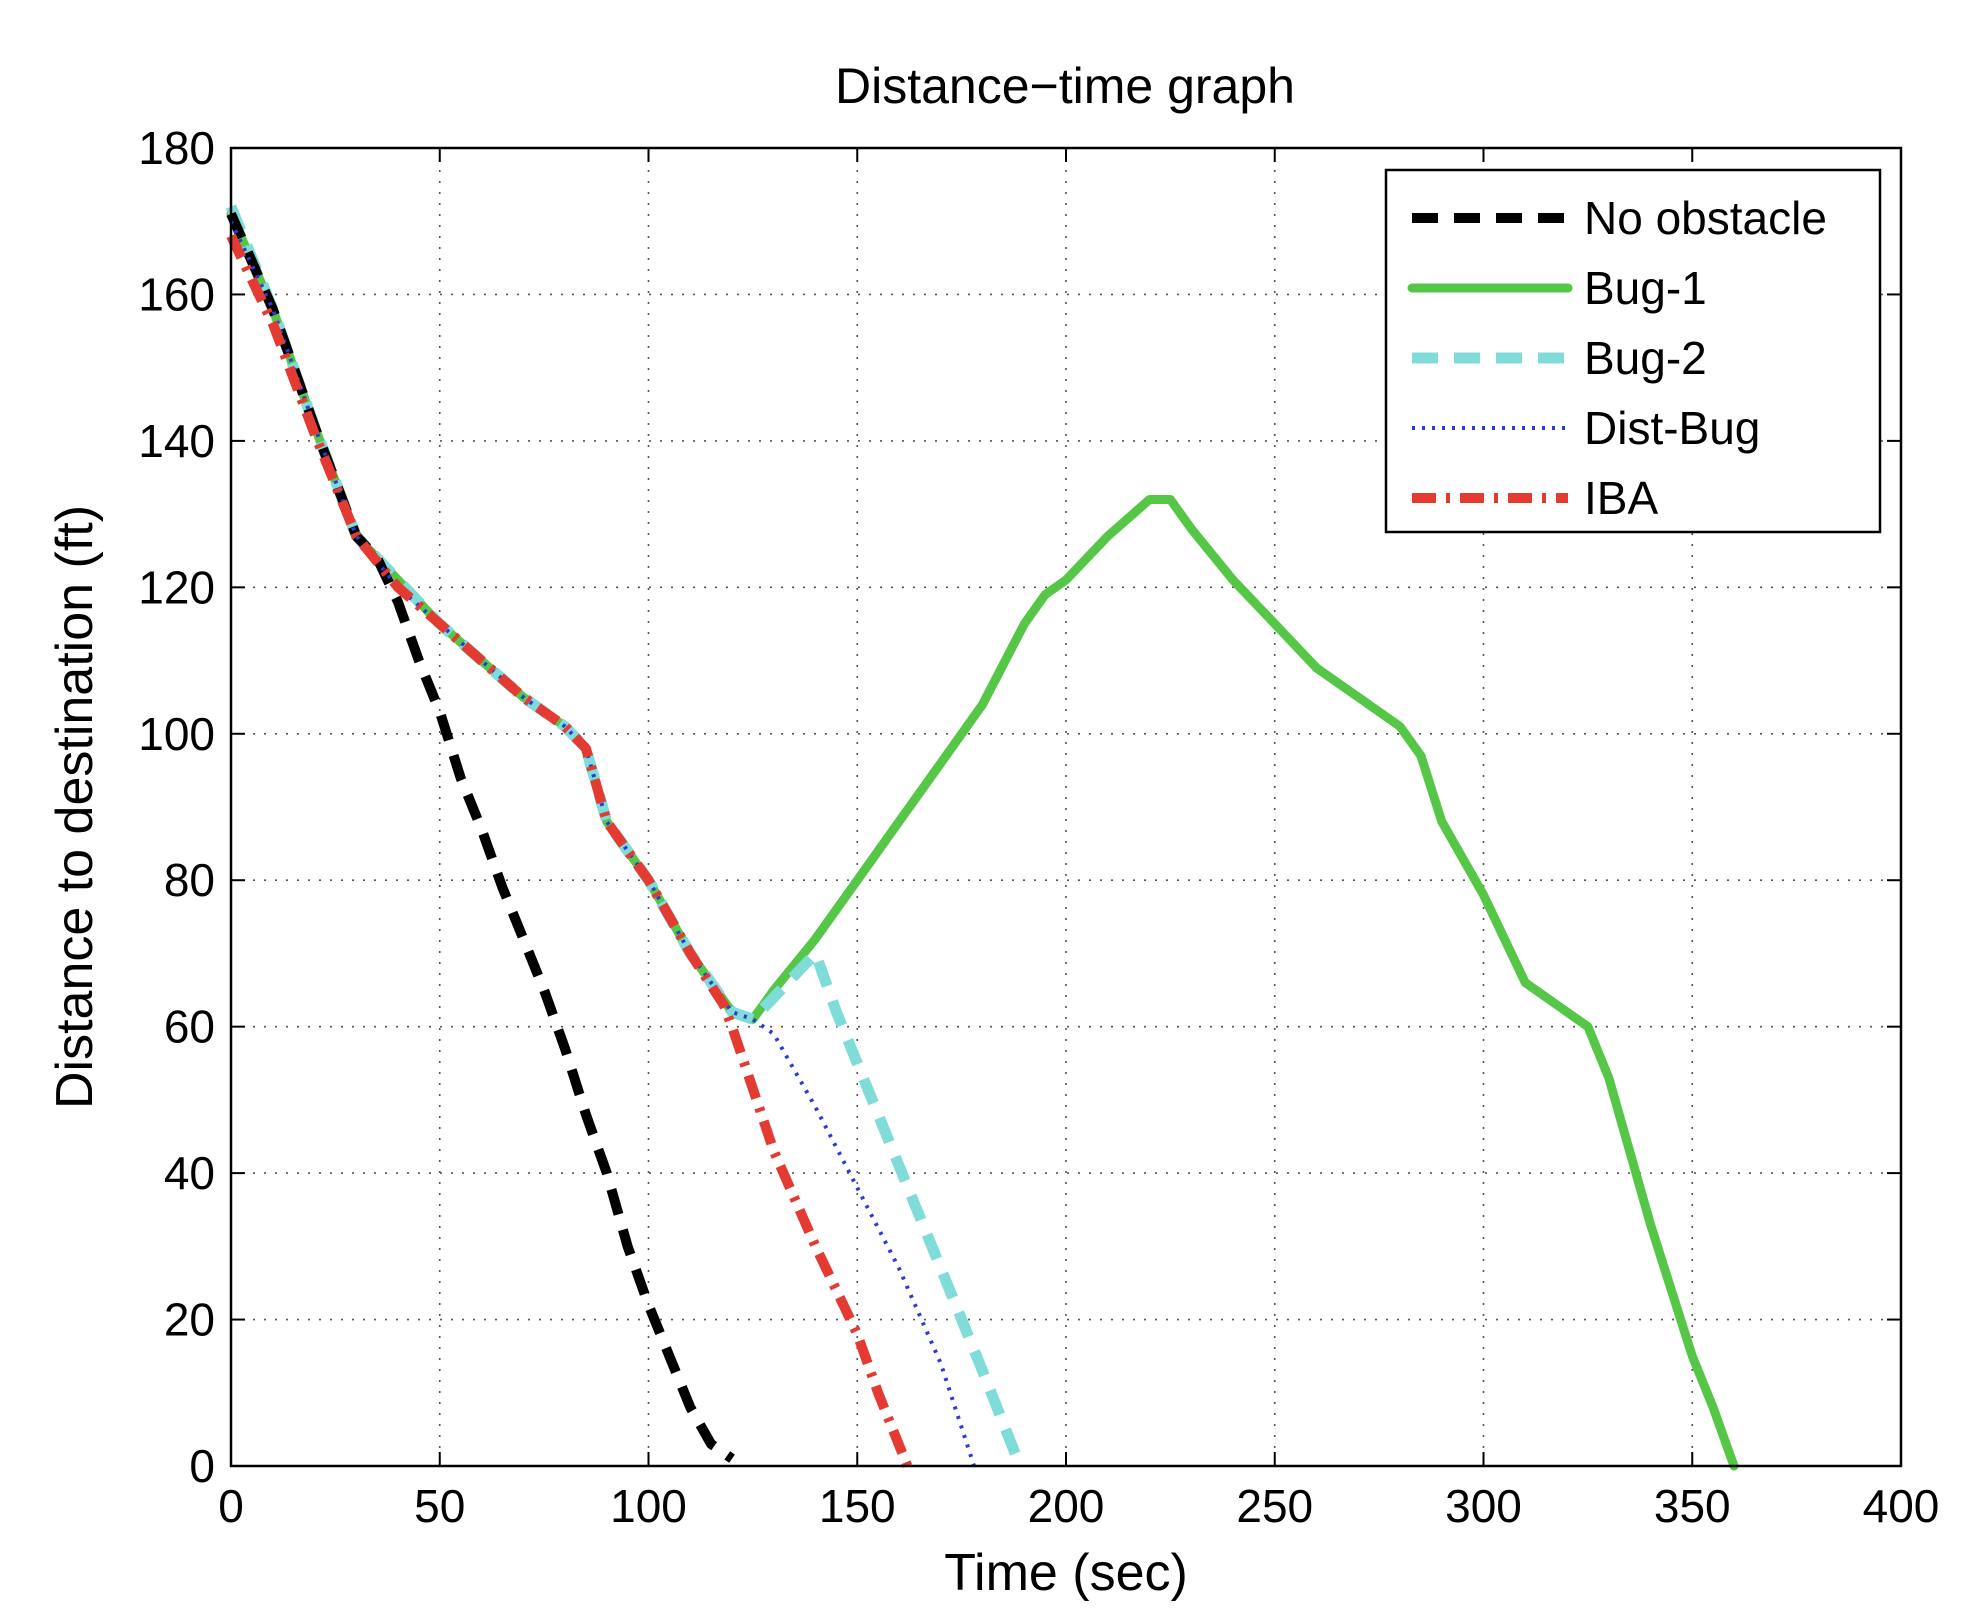  I want to click on chart-title: Distance−time graph, so click(1065, 86).